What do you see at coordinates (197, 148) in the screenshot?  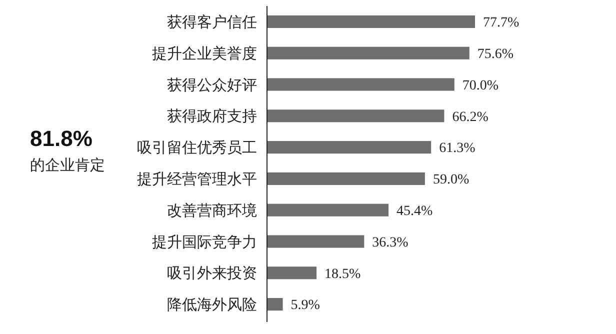 I see `y-tick-label: 吸引留住优秀员工` at bounding box center [197, 148].